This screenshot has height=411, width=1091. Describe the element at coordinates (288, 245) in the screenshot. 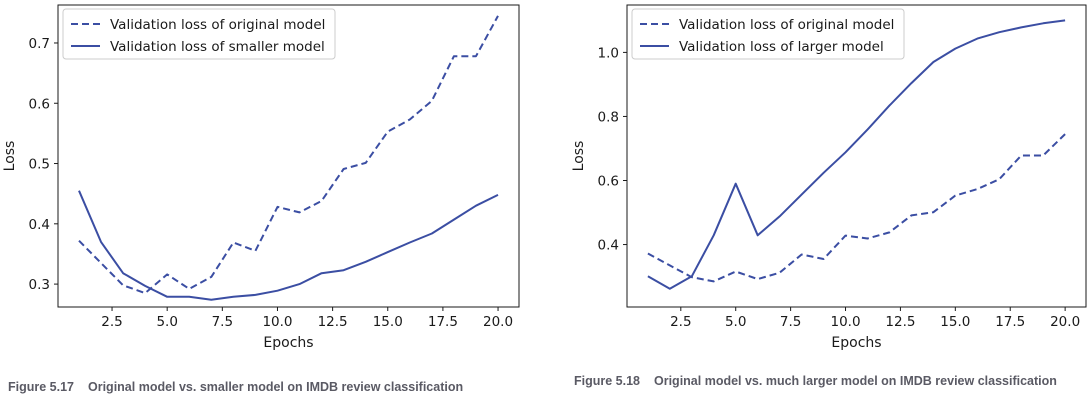

I see `series-line-comparison` at that location.